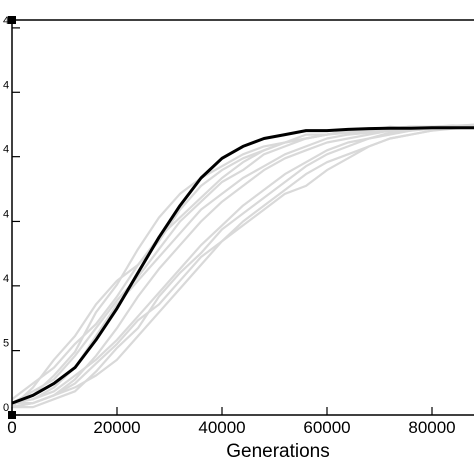  What do you see at coordinates (6, 150) in the screenshot?
I see `y-tick-label-5: 4` at bounding box center [6, 150].